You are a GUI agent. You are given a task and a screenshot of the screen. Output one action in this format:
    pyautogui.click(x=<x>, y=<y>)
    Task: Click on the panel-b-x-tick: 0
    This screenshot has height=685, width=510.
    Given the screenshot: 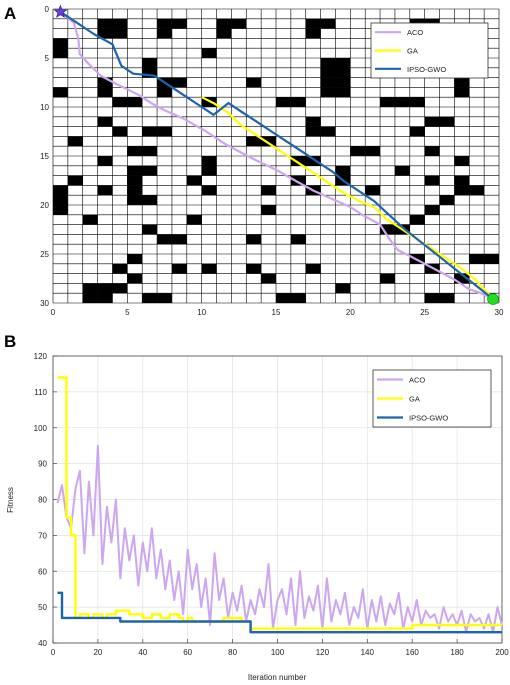 What is the action you would take?
    pyautogui.click(x=53, y=652)
    